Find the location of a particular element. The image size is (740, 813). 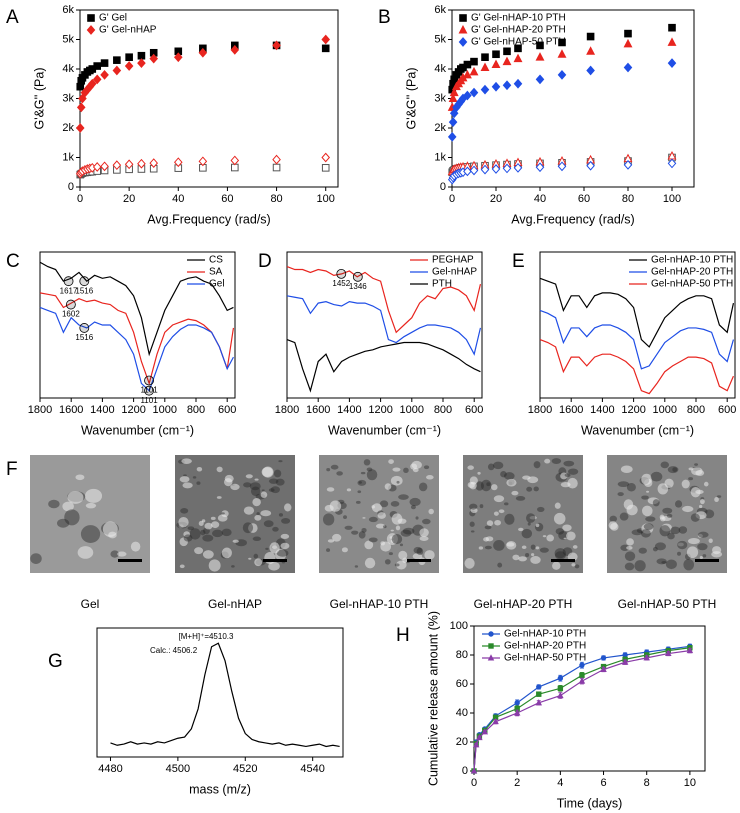

x-tick-label: 4480 is located at coordinates (110, 769).